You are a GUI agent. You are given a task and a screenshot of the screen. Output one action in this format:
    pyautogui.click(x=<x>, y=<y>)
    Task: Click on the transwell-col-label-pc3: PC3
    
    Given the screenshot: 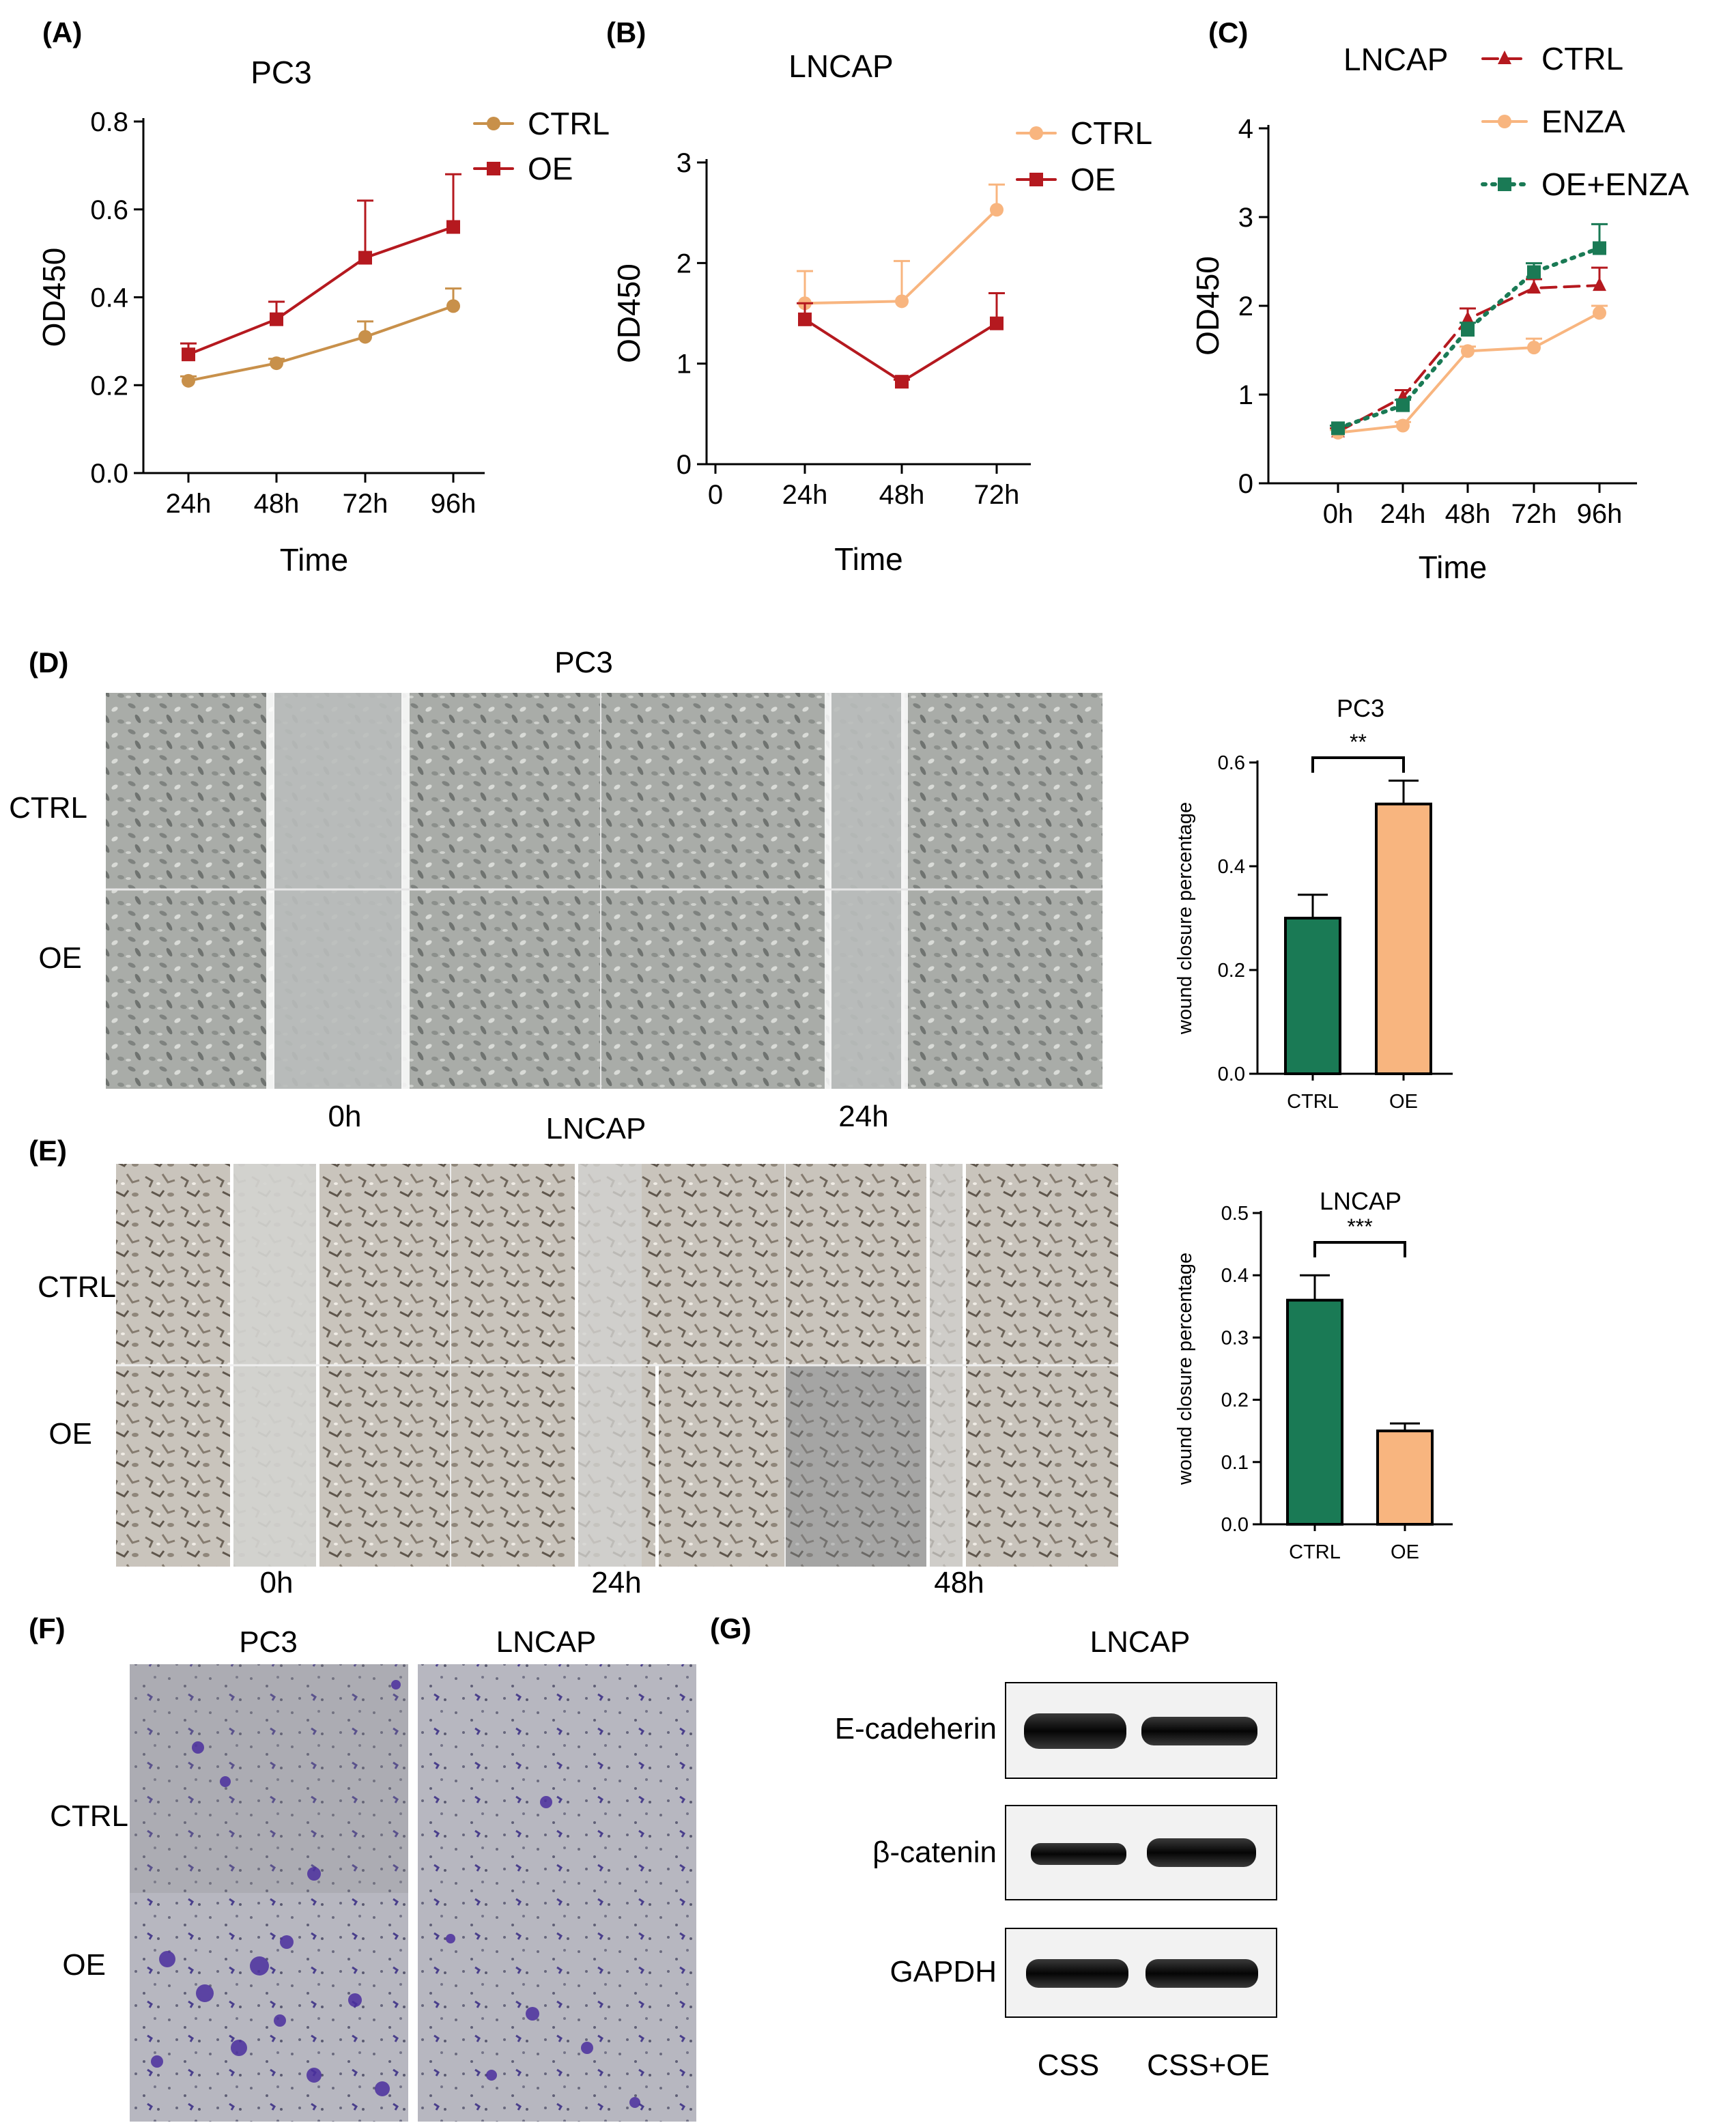 What is the action you would take?
    pyautogui.click(x=269, y=1642)
    